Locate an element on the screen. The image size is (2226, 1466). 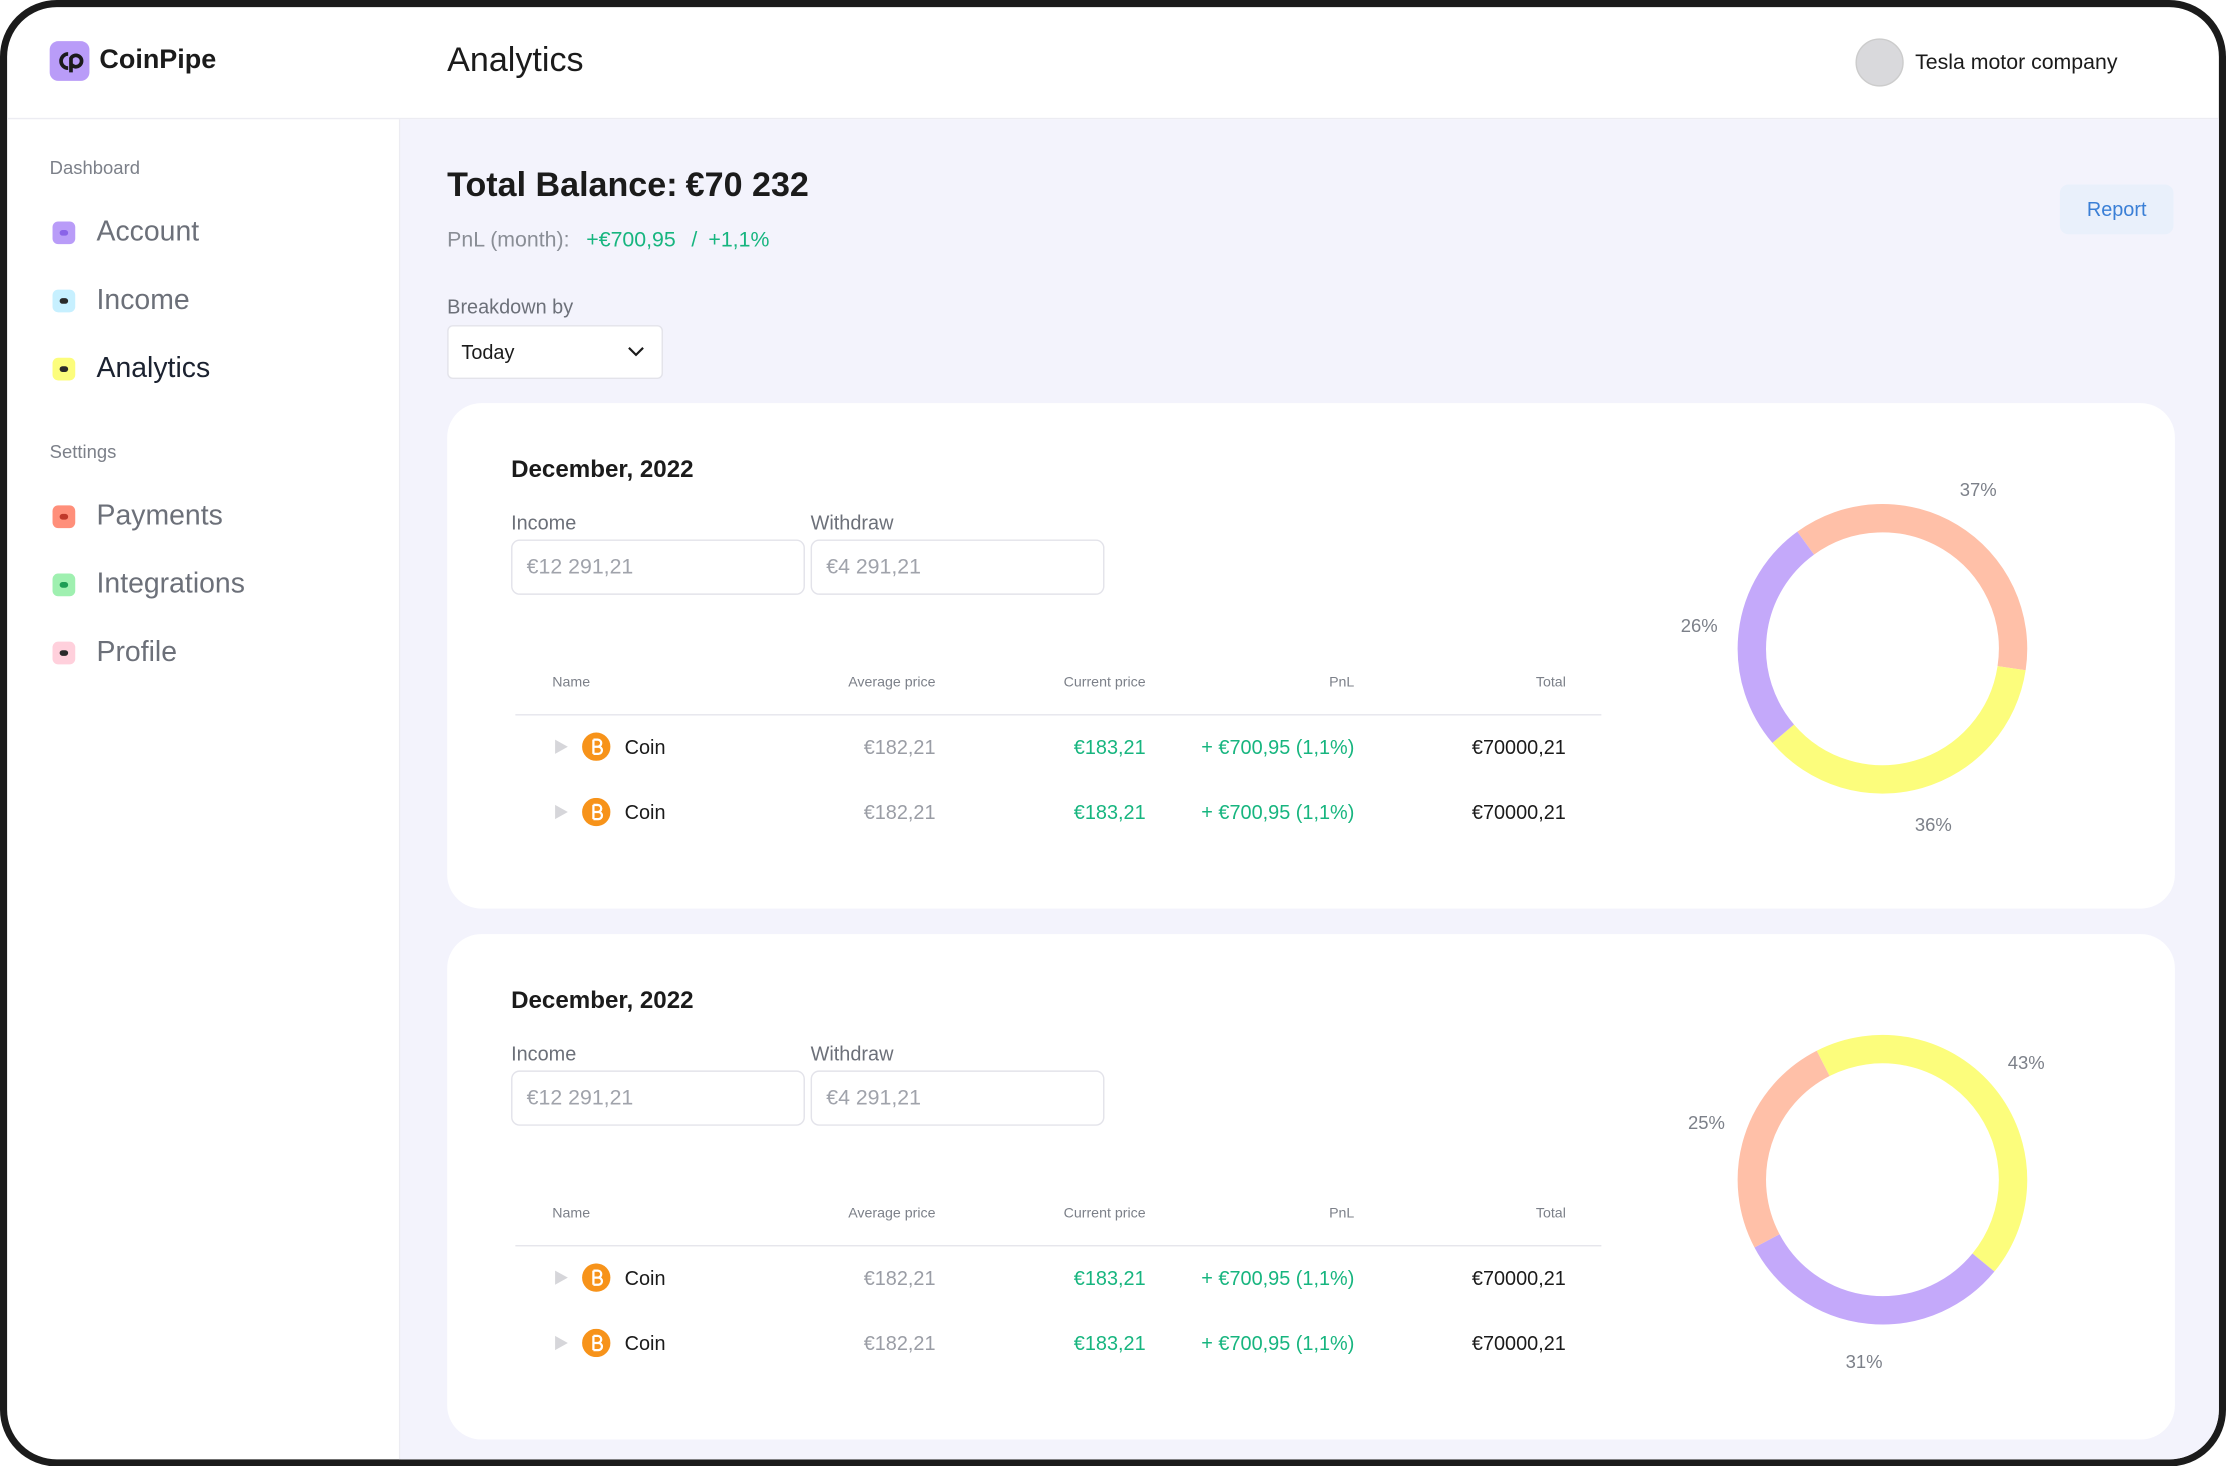
nav-item: Income is located at coordinates (143, 300).